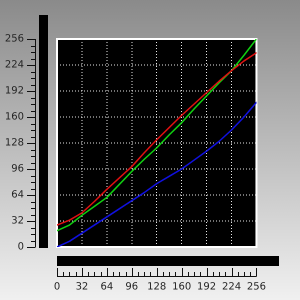 This screenshot has height=300, width=300. Describe the element at coordinates (14, 117) in the screenshot. I see `y-tick-label: 160` at that location.